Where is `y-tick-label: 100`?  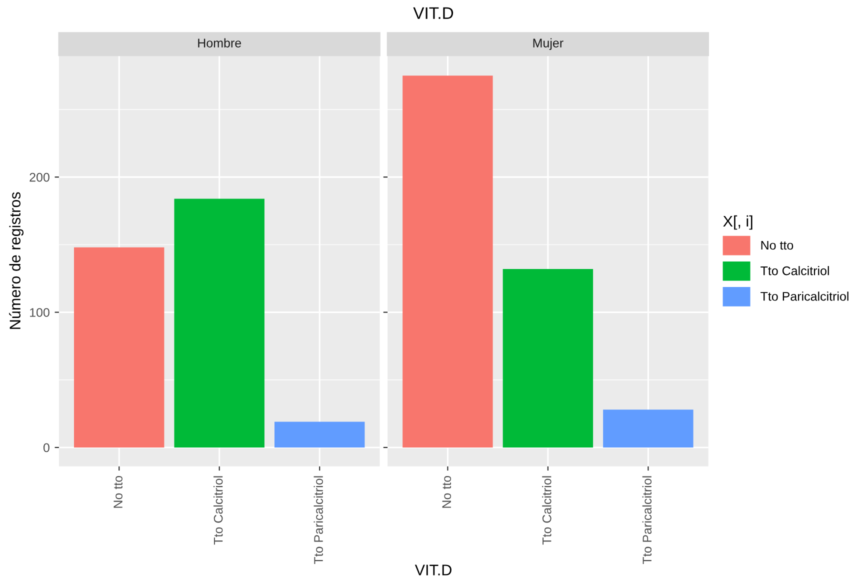
y-tick-label: 100 is located at coordinates (40, 312).